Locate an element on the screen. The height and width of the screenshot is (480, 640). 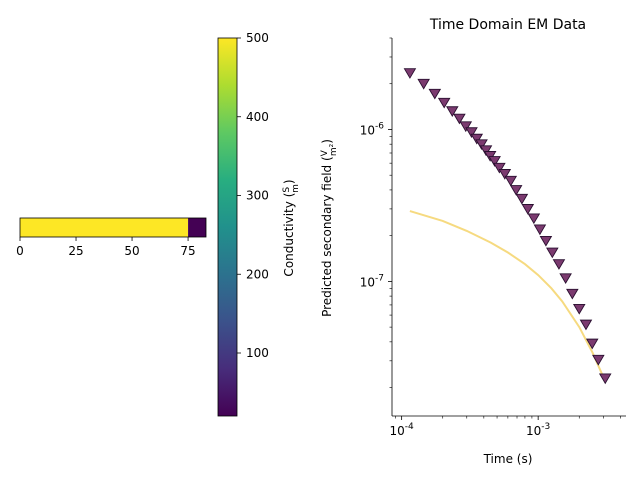
model-x-tick-label: 25 is located at coordinates (75, 251).